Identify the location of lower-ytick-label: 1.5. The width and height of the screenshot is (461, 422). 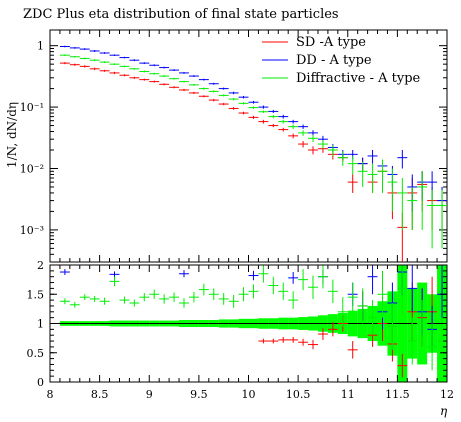
(36, 294).